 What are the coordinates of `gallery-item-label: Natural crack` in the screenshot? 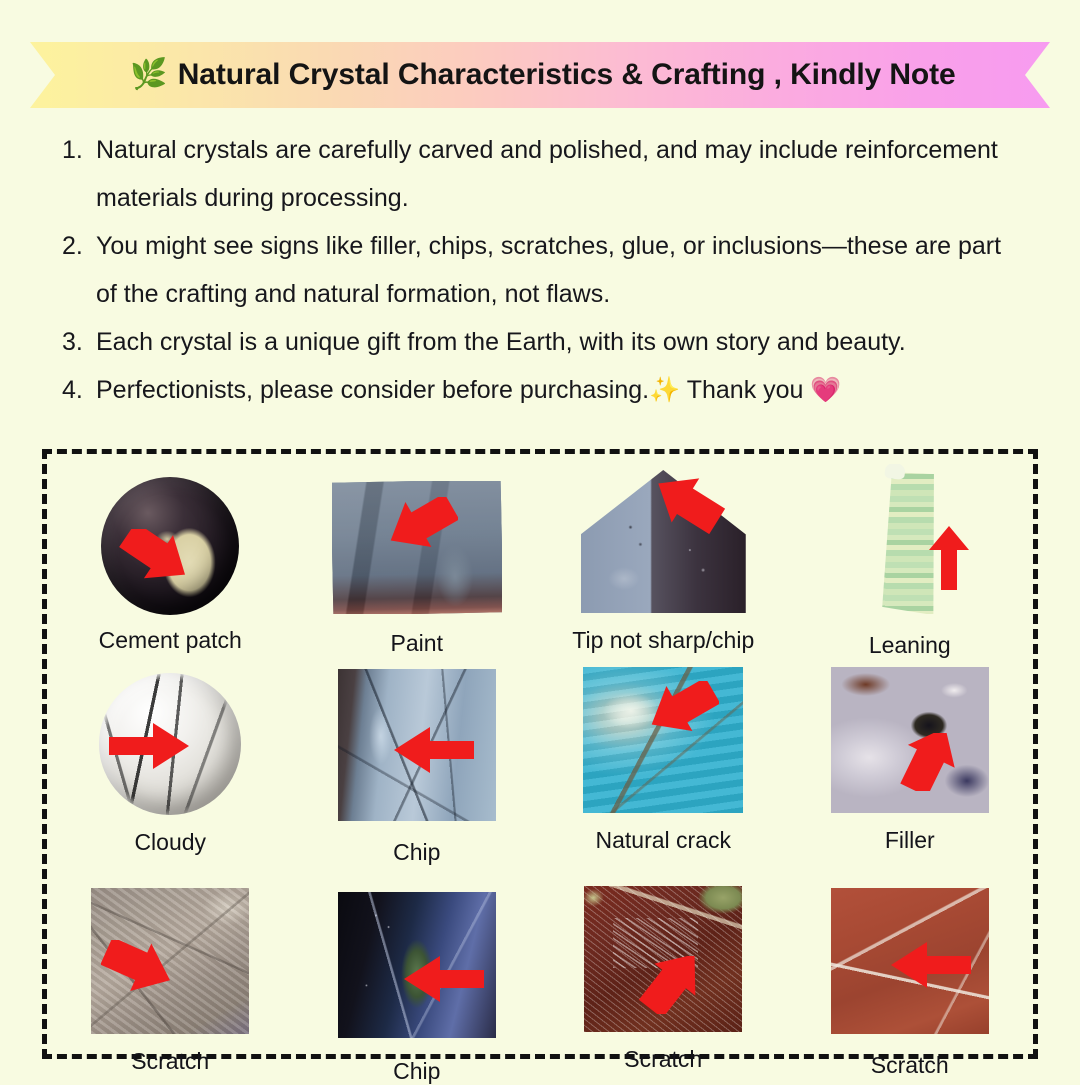 It's located at (663, 840).